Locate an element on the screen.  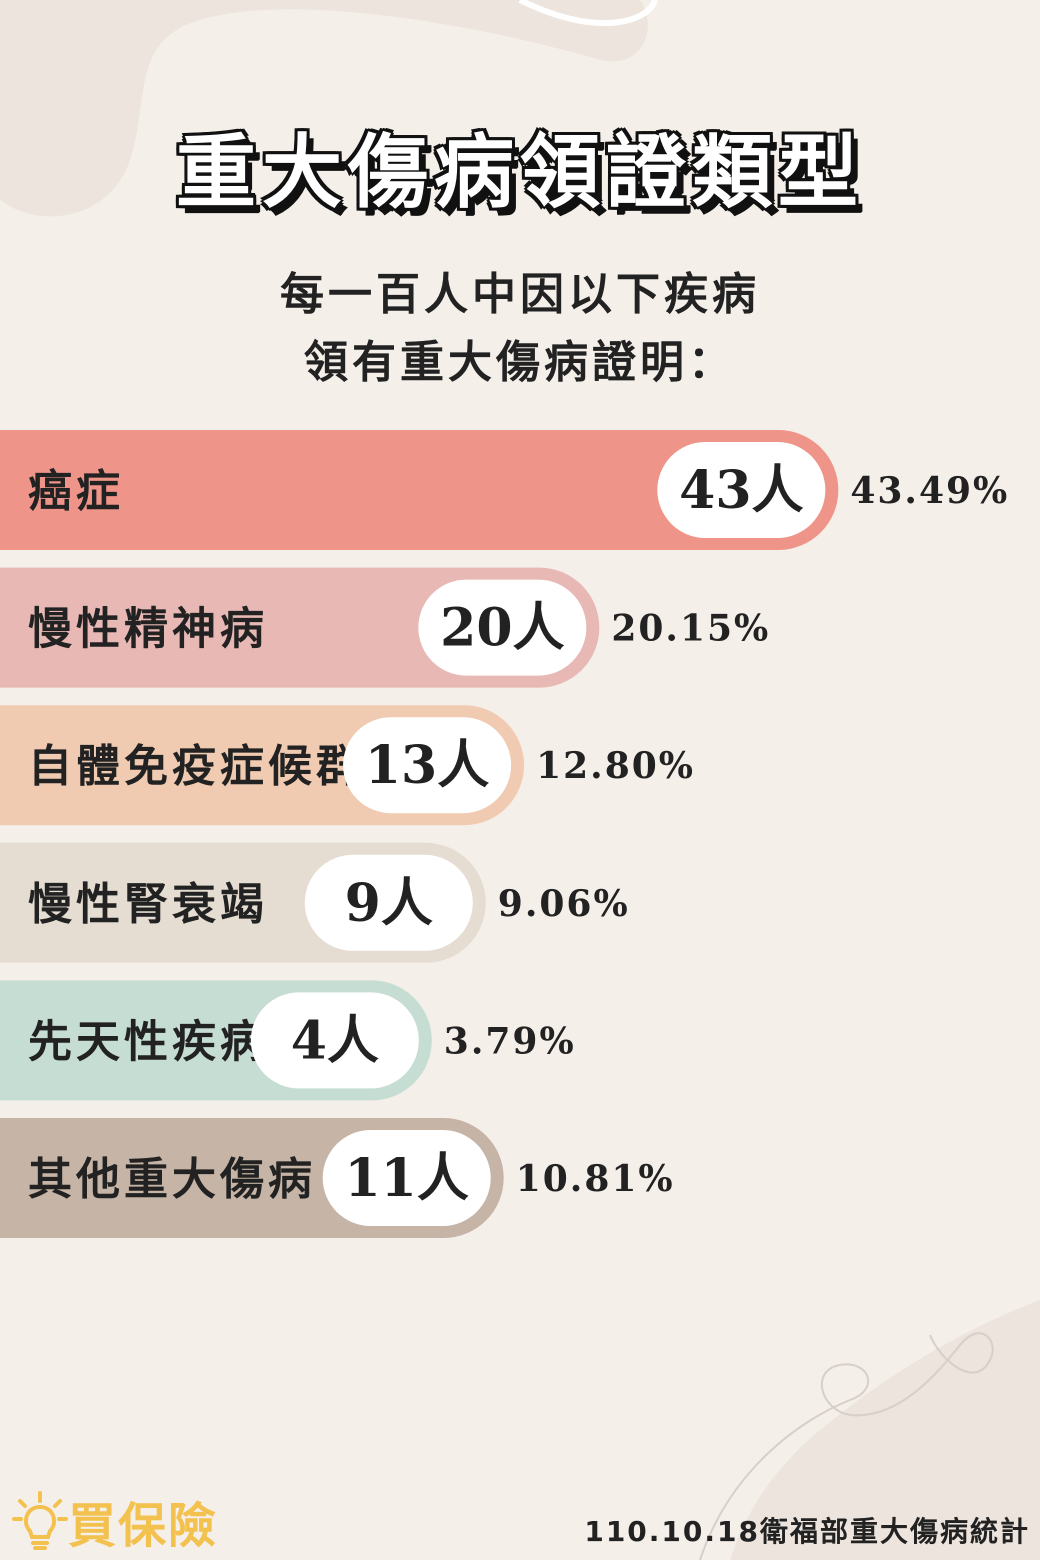
category-label: 慢性精神病 is located at coordinates (148, 629).